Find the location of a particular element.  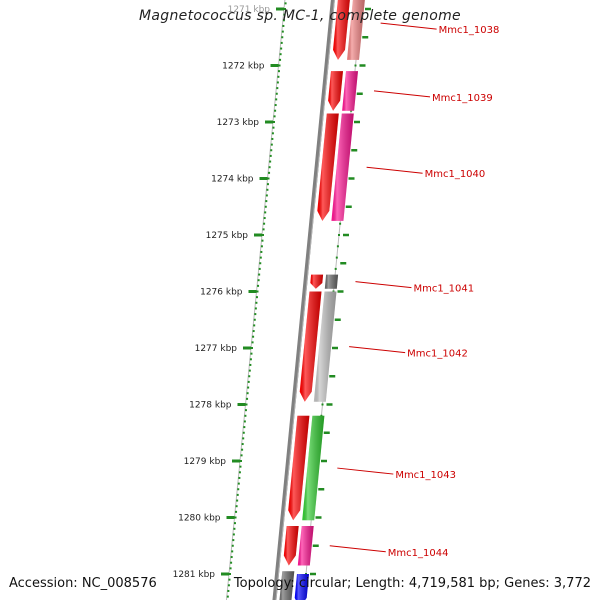

backbone-highlight is located at coordinates (305, 302).